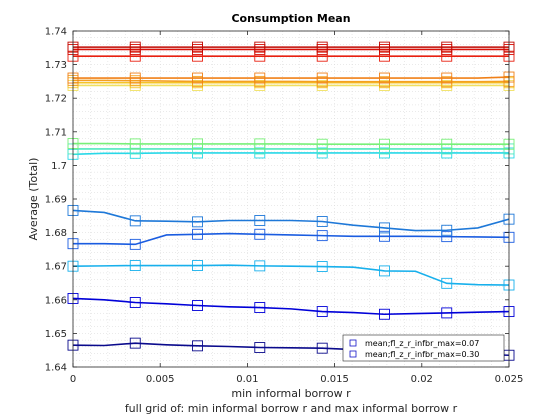  What do you see at coordinates (422, 379) in the screenshot?
I see `x-tick-label: 0.02` at bounding box center [422, 379].